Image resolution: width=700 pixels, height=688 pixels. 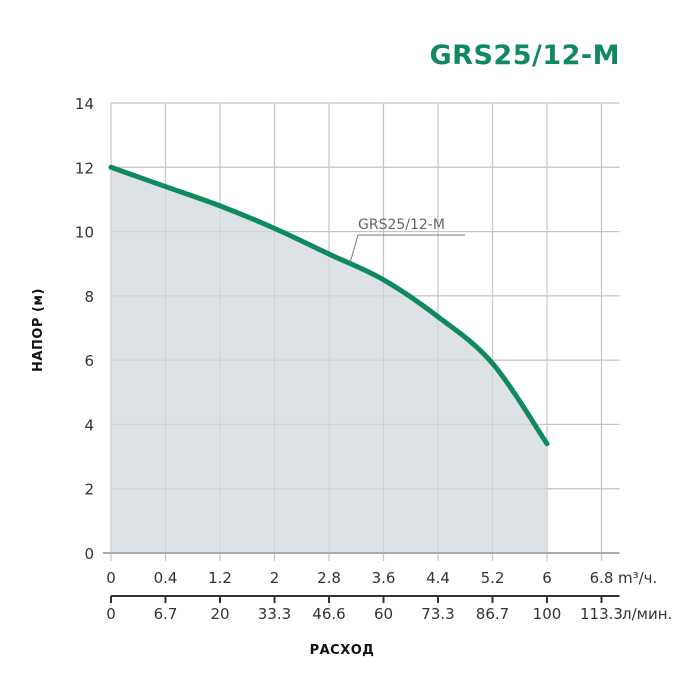 I want to click on y-axis-ticks: 0 2 4 6 8 10 12 14, so click(x=84, y=329).